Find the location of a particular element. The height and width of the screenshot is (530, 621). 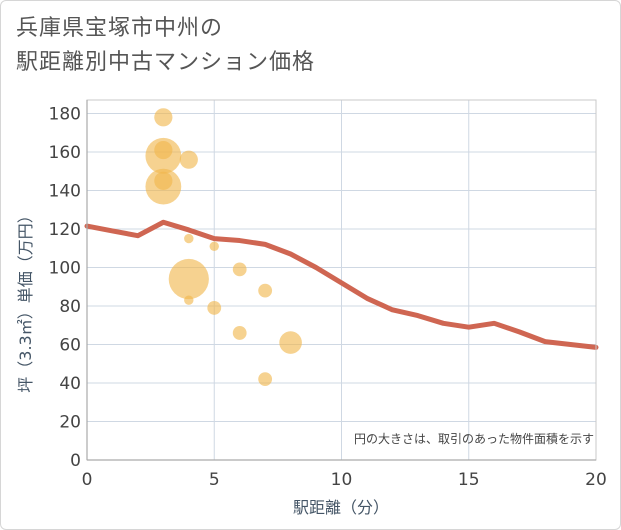

y-tick-label: 0 is located at coordinates (75, 461).